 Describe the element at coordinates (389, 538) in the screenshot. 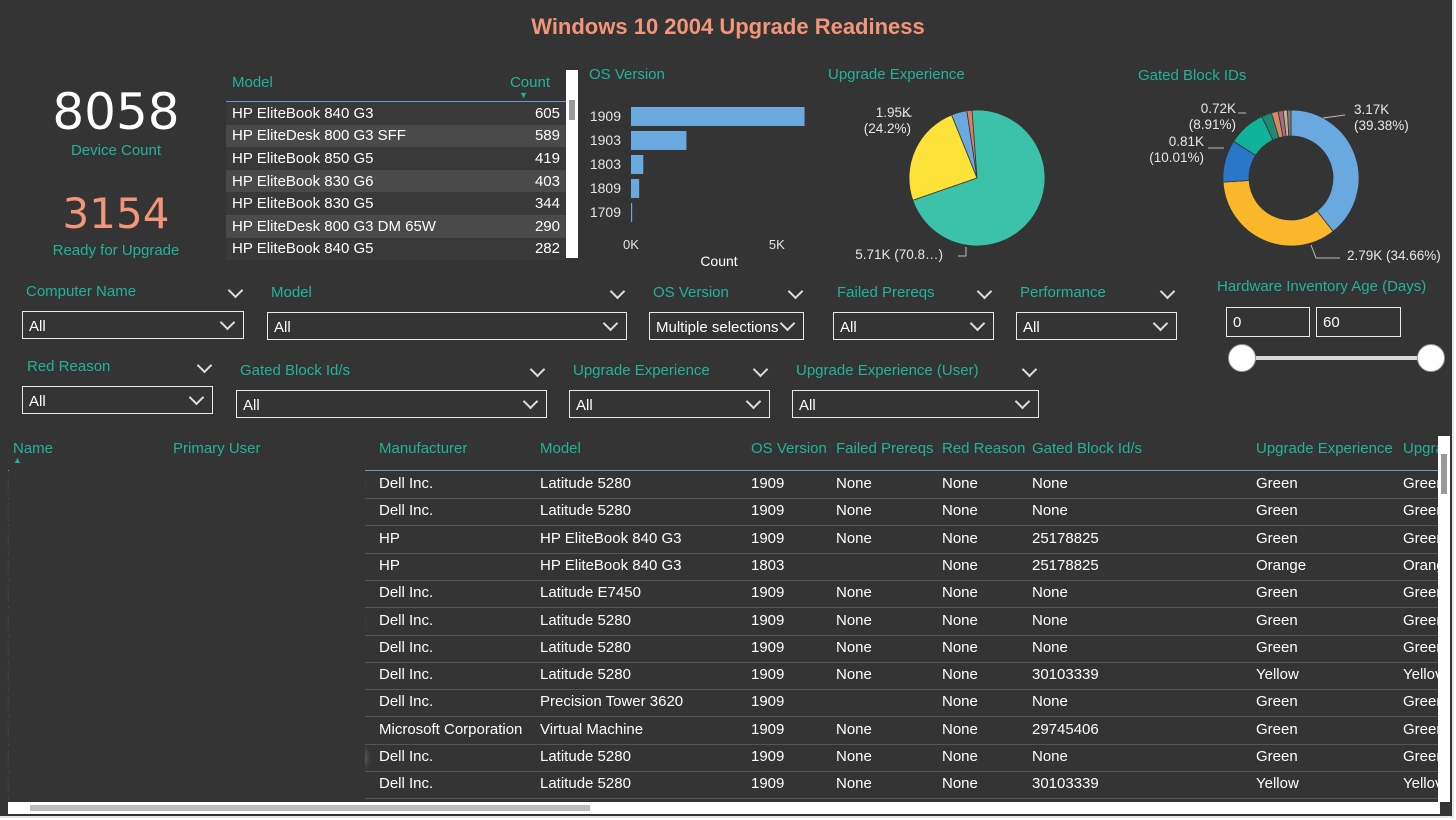

I see `table-cell: HP` at that location.